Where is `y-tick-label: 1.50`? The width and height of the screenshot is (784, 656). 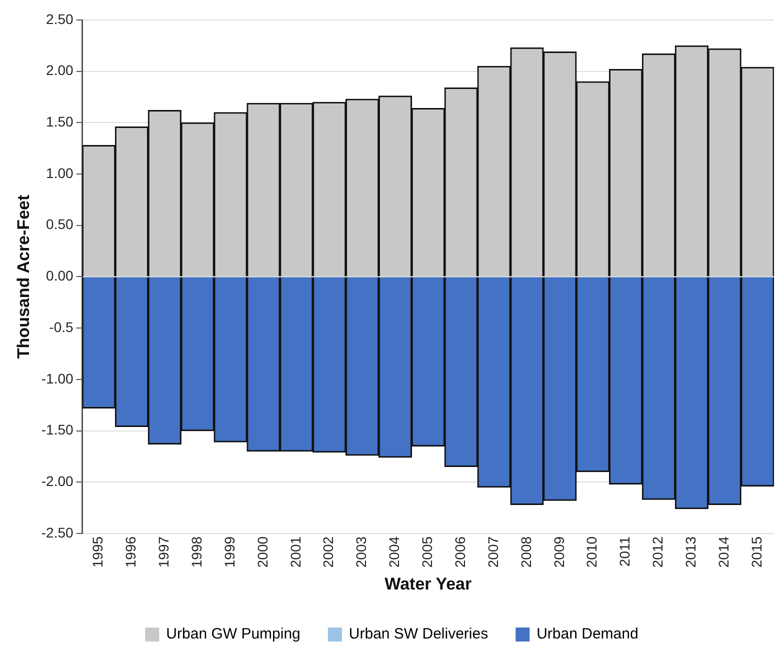 y-tick-label: 1.50 is located at coordinates (60, 122).